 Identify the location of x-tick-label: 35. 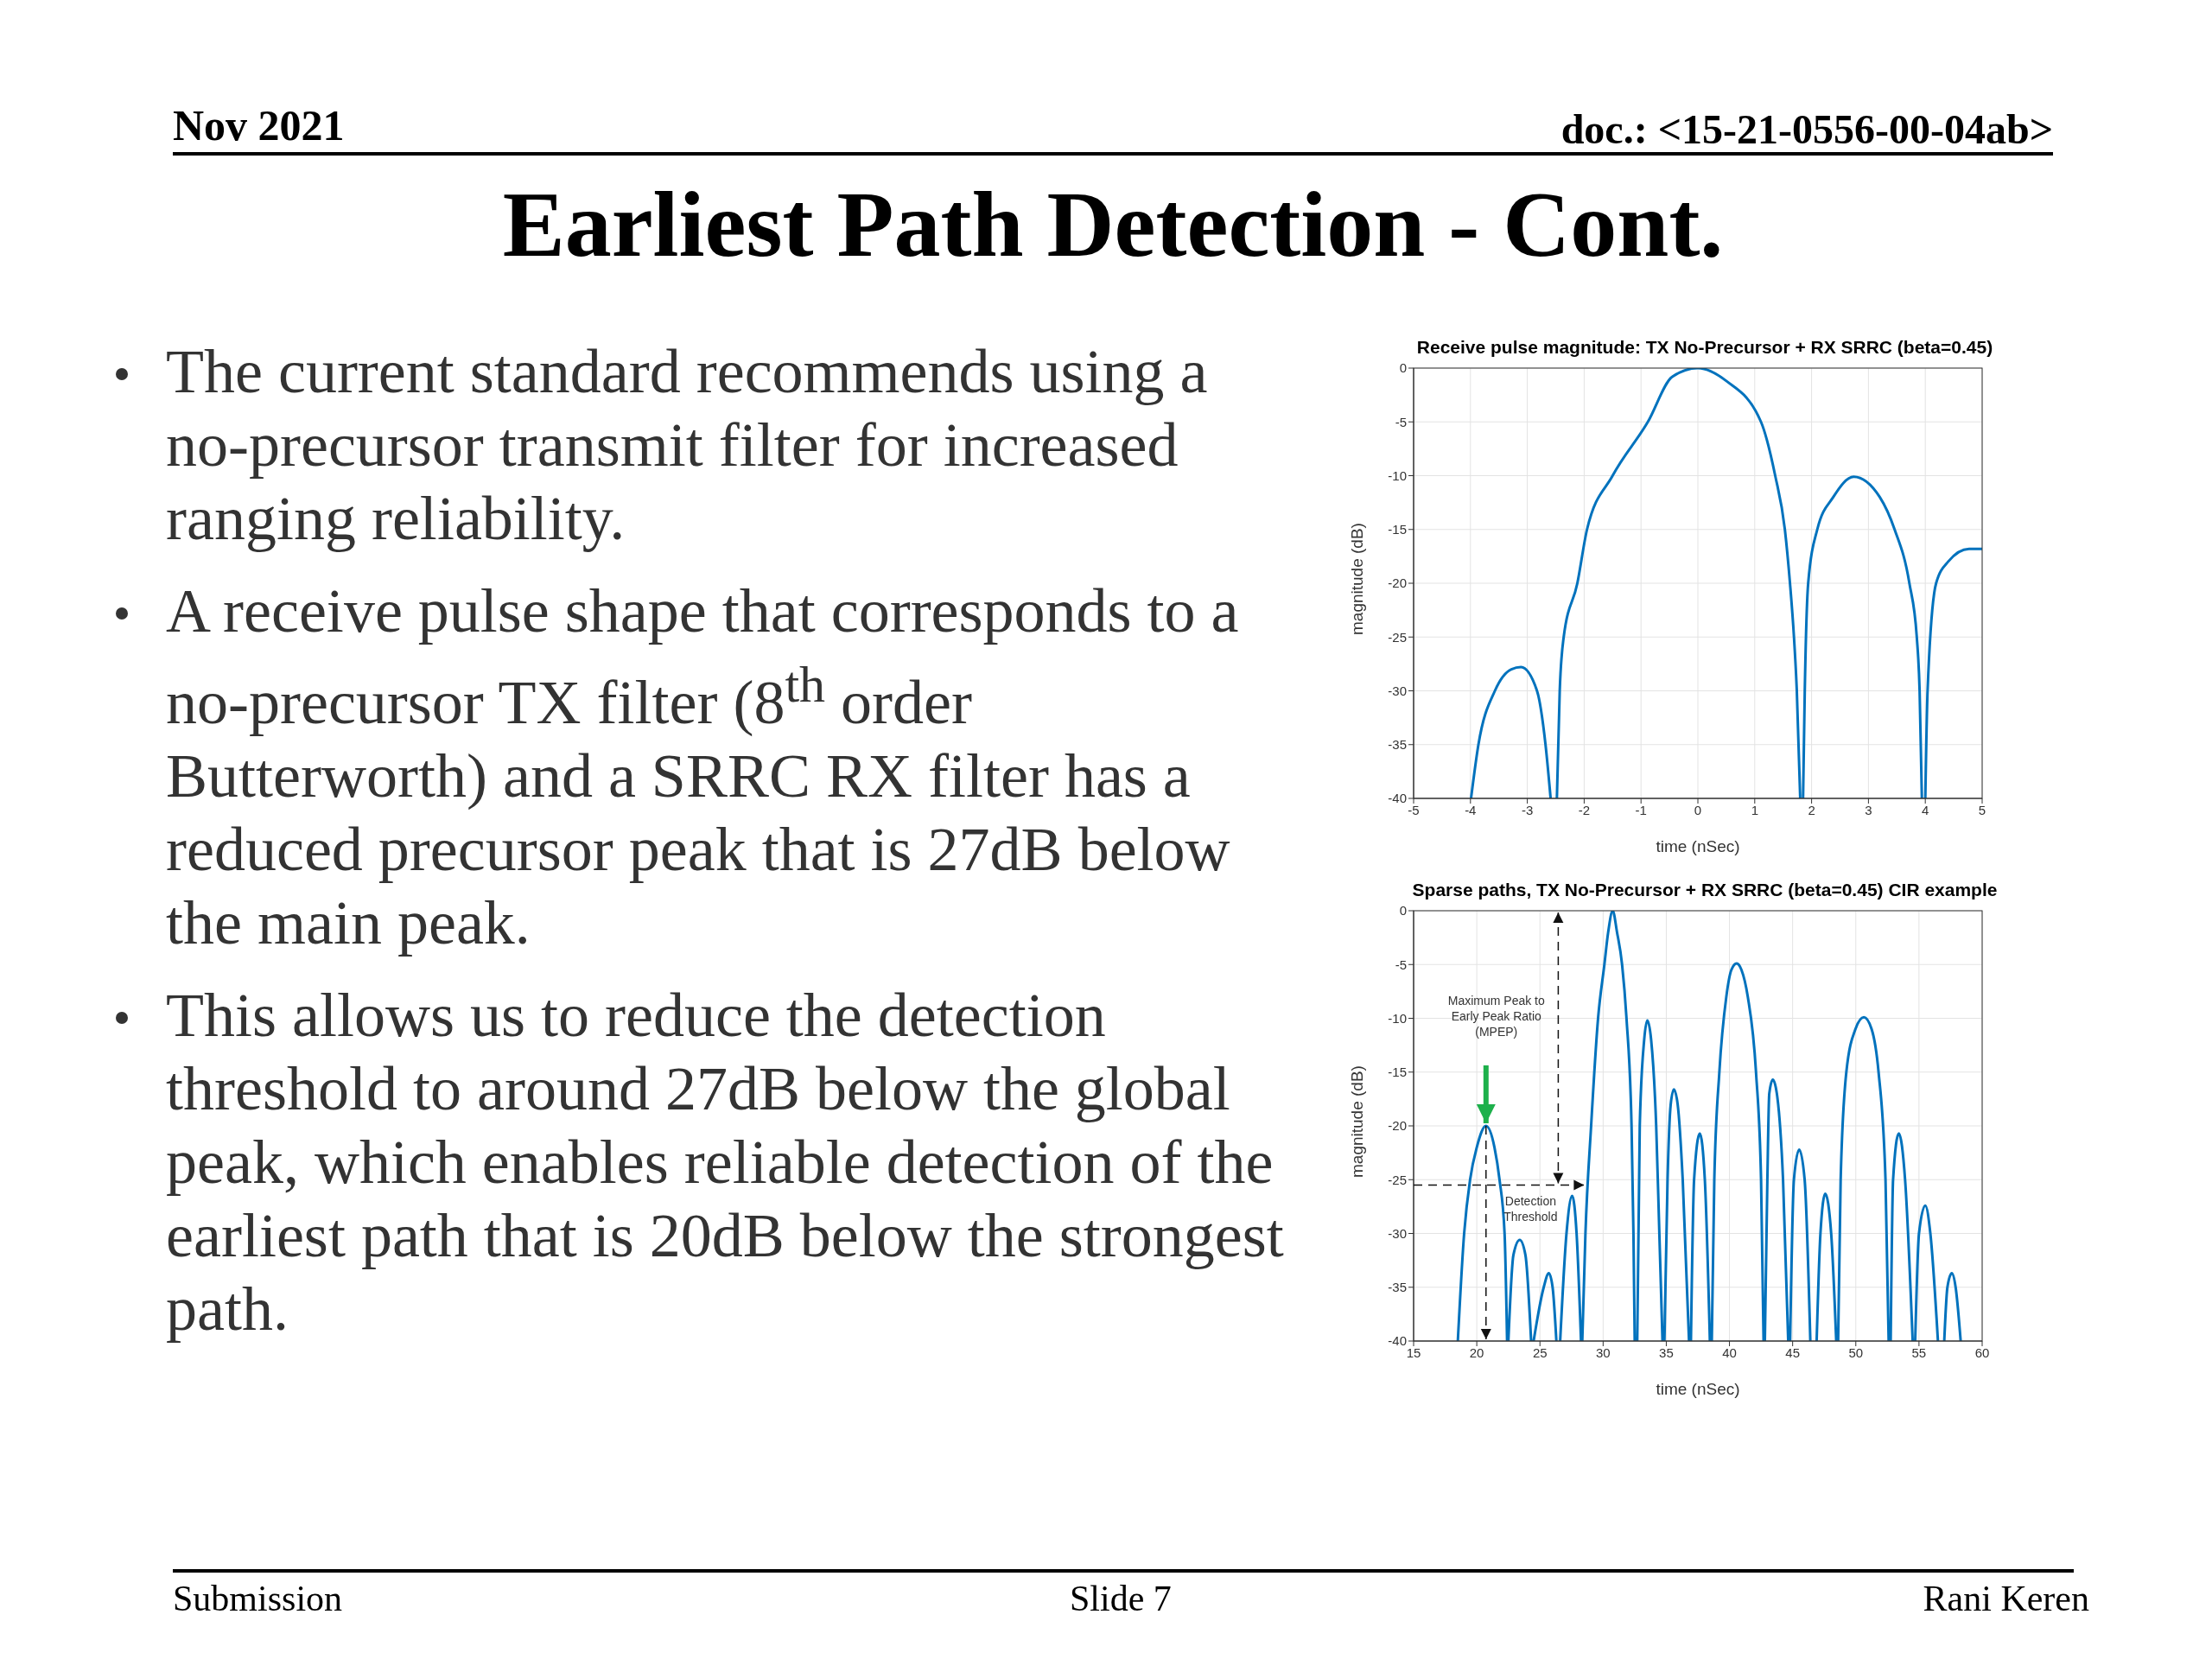
(1666, 1352).